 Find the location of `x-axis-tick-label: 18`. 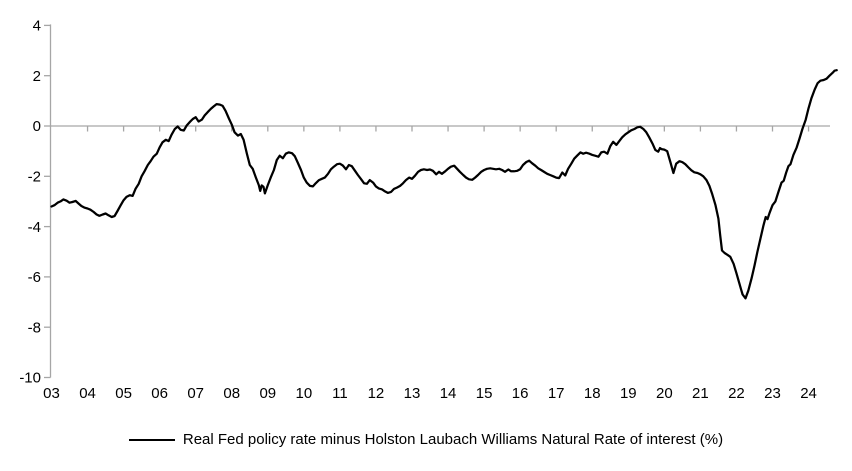

x-axis-tick-label: 18 is located at coordinates (592, 393).